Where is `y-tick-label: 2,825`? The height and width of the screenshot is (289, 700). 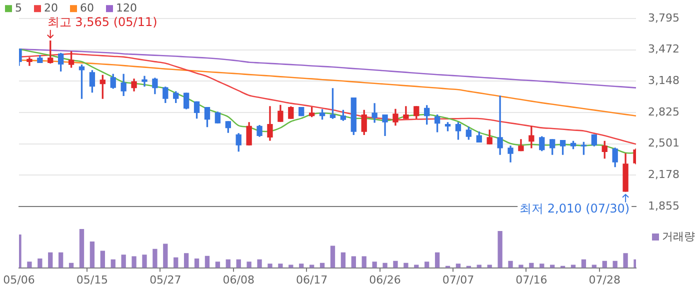 y-tick-label: 2,825 is located at coordinates (664, 111).